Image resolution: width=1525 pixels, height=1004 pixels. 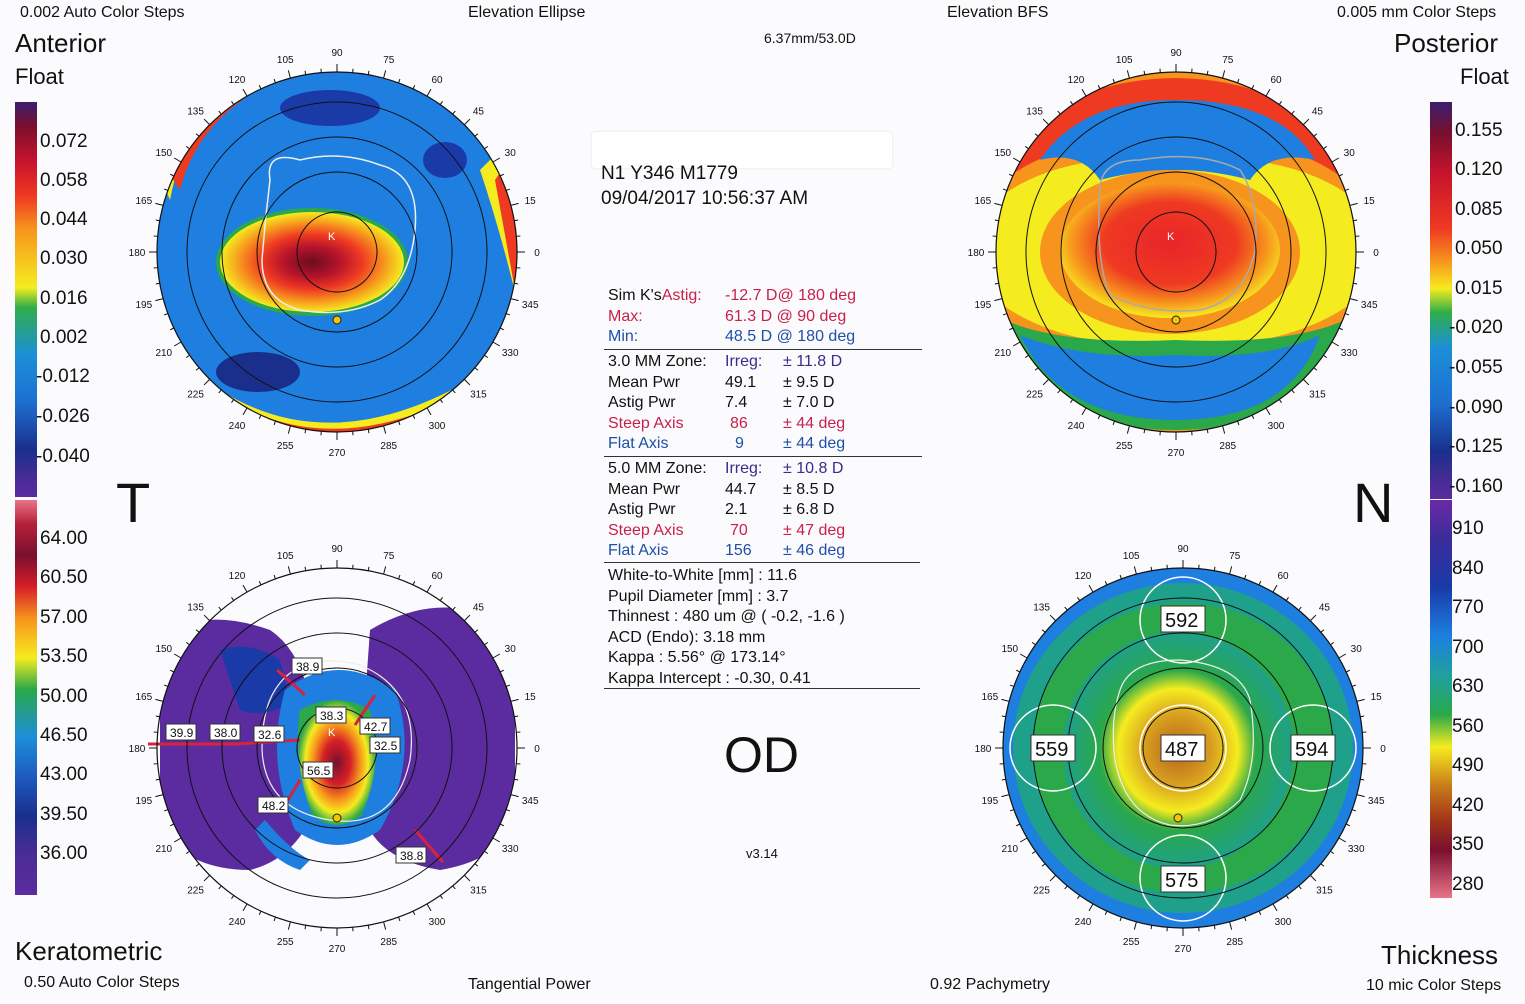 I want to click on angle-label: 45, so click(x=1318, y=112).